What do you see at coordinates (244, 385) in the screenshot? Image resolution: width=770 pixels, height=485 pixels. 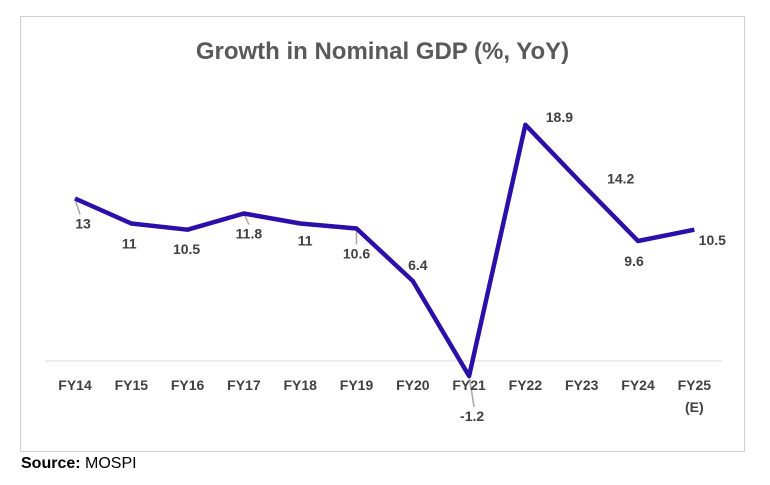 I see `x-tick-label: FY17` at bounding box center [244, 385].